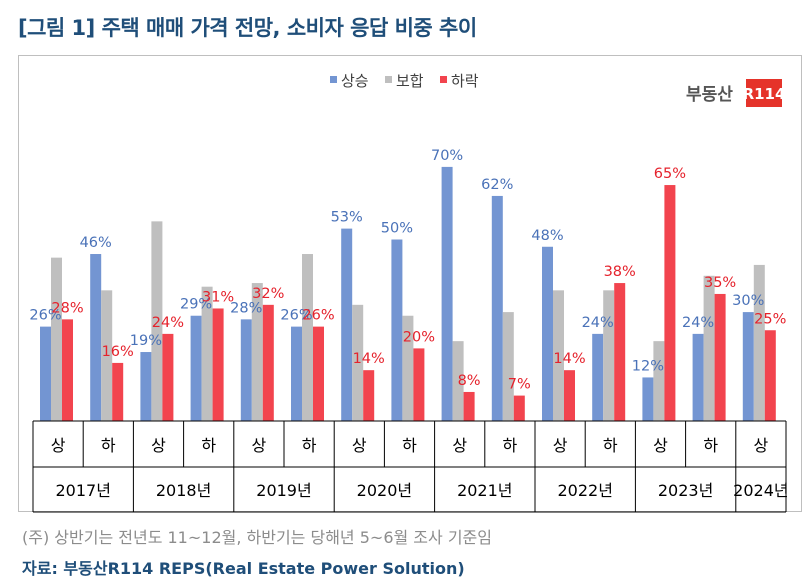 Image resolution: width=805 pixels, height=583 pixels. Describe the element at coordinates (510, 445) in the screenshot. I see `category-label-10: 하` at that location.